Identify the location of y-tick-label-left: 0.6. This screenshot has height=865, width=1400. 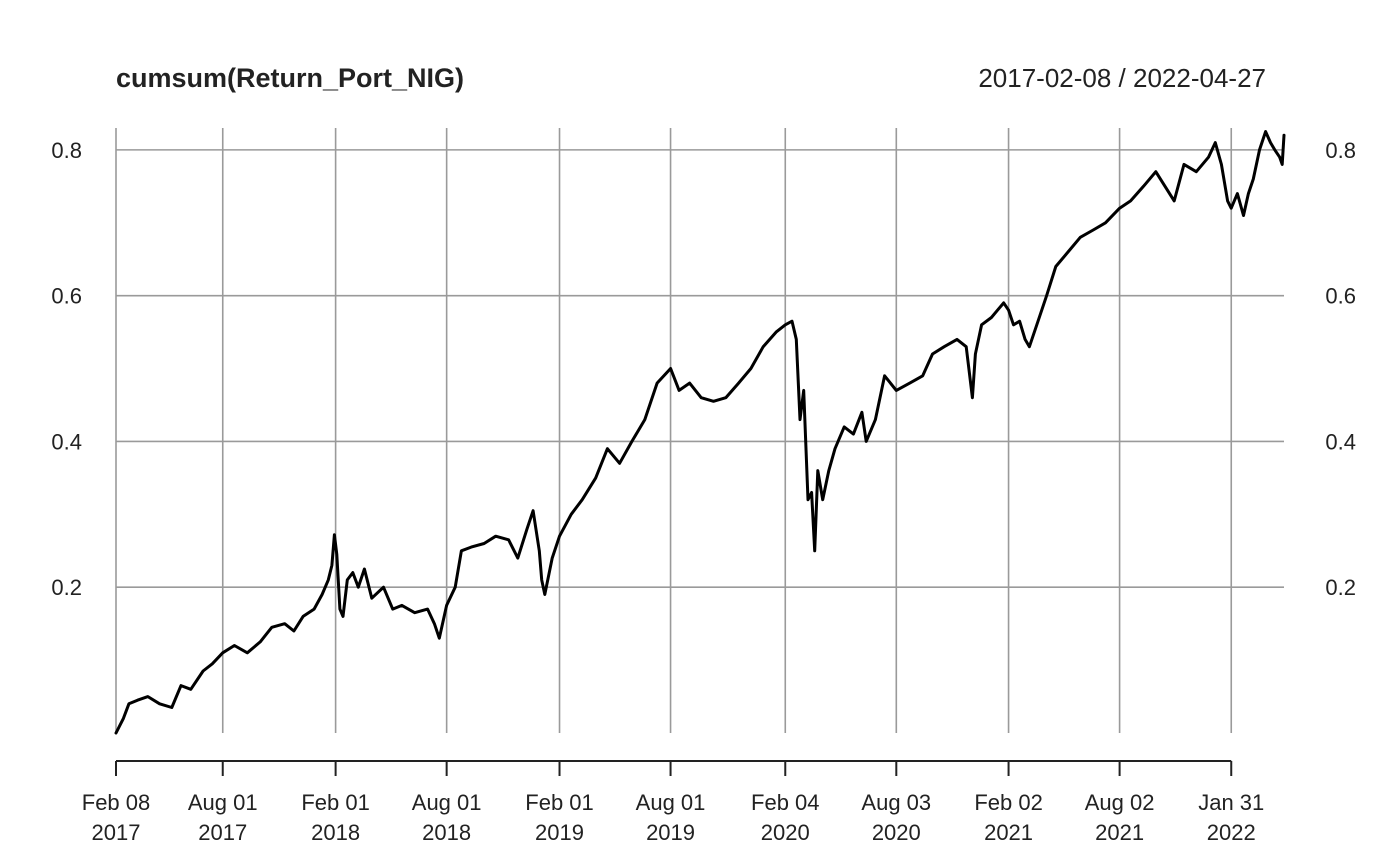
(66, 296).